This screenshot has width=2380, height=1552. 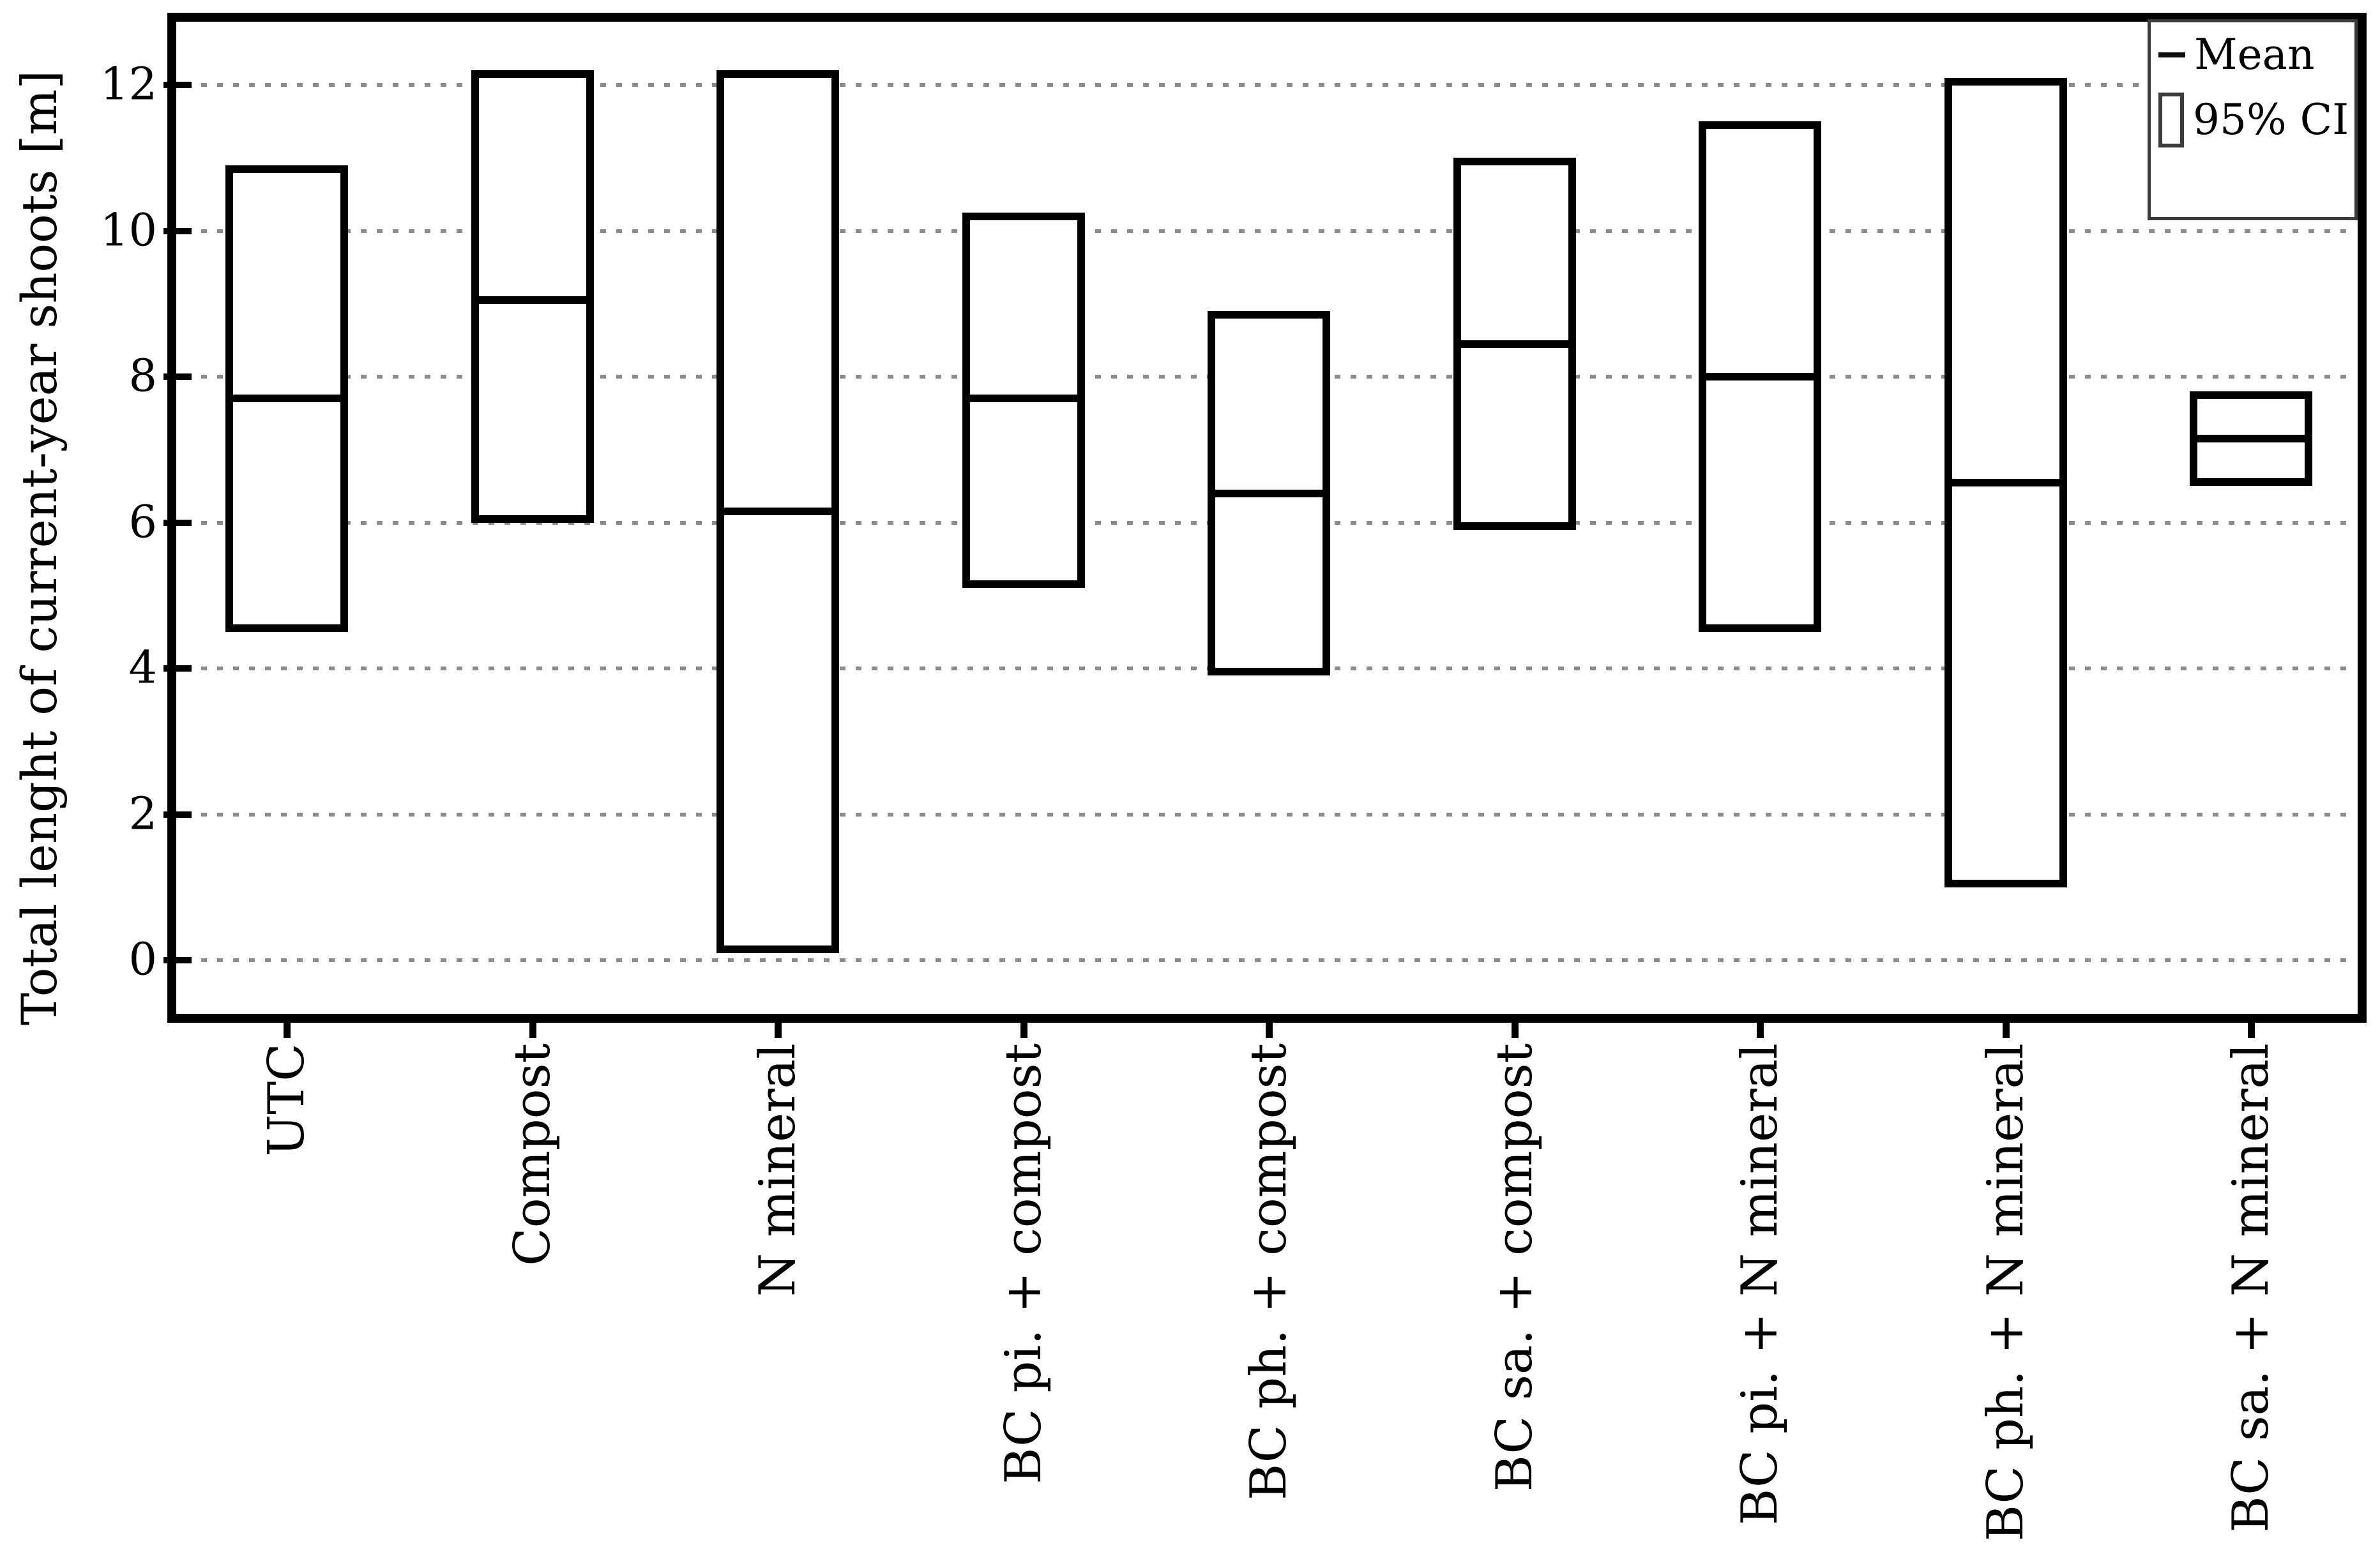 What do you see at coordinates (128, 230) in the screenshot?
I see `y-tick-label-10: 10` at bounding box center [128, 230].